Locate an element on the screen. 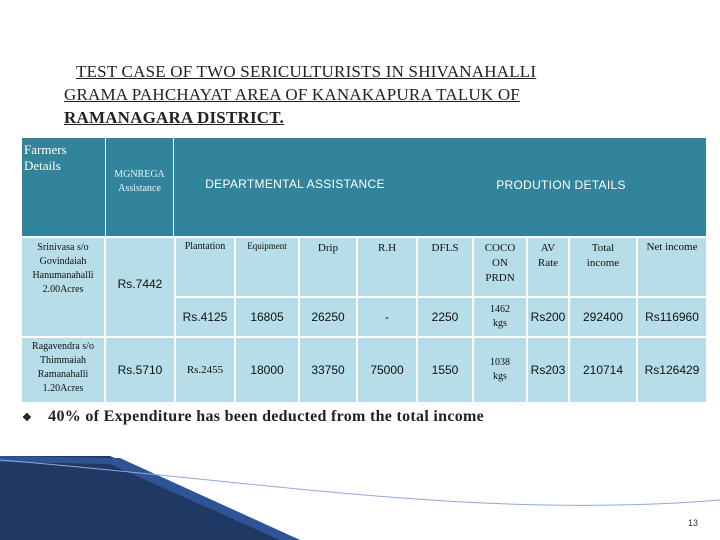  farmer-2-equipment: 18000 is located at coordinates (267, 370).